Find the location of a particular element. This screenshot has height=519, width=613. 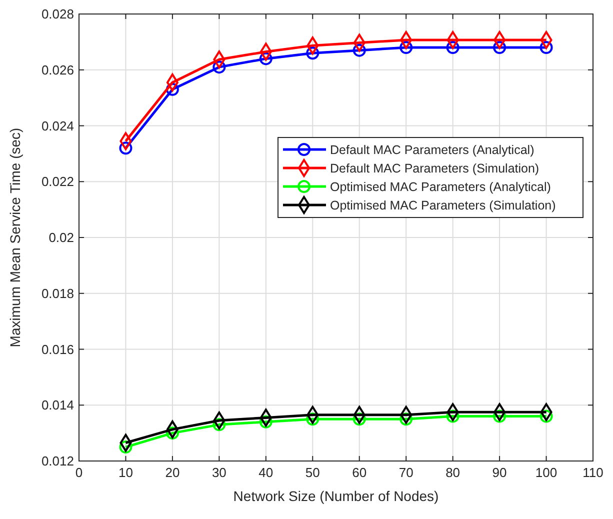

y-axis-title: Maximum Mean Service Time (sec) is located at coordinates (15, 238).